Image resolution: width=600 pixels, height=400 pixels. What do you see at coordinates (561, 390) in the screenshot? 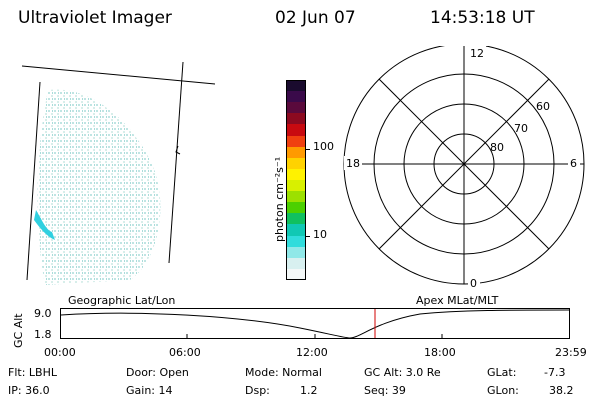
I see `glon-value: 38.2` at bounding box center [561, 390].